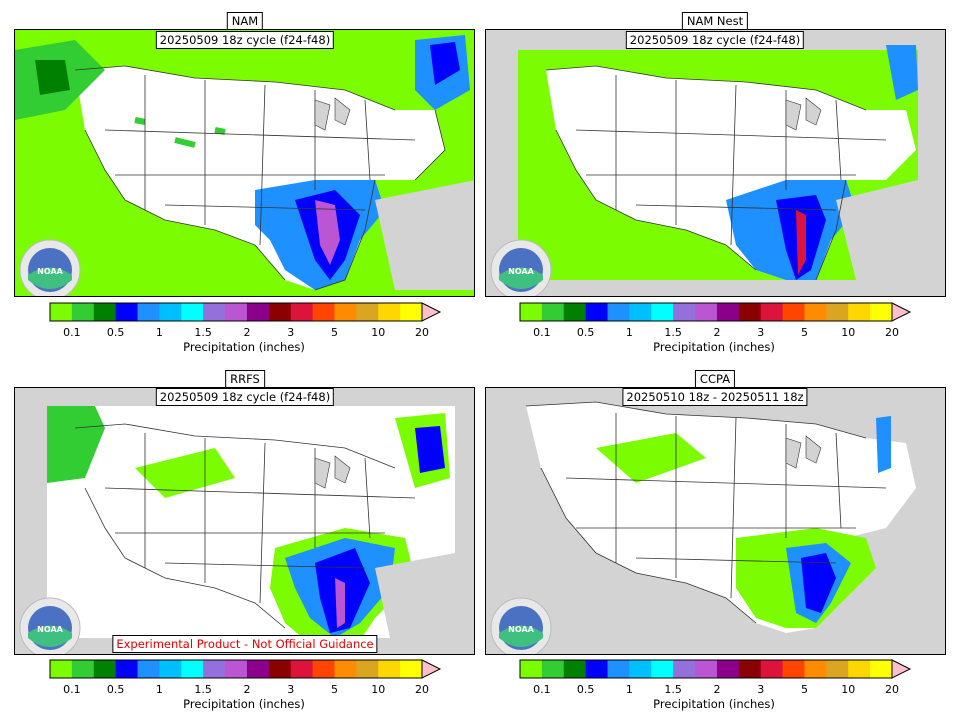 This screenshot has width=959, height=728. What do you see at coordinates (245, 397) in the screenshot?
I see `panel-subtitle-rrfs: 20250509 18z cycle (f24-f48)` at bounding box center [245, 397].